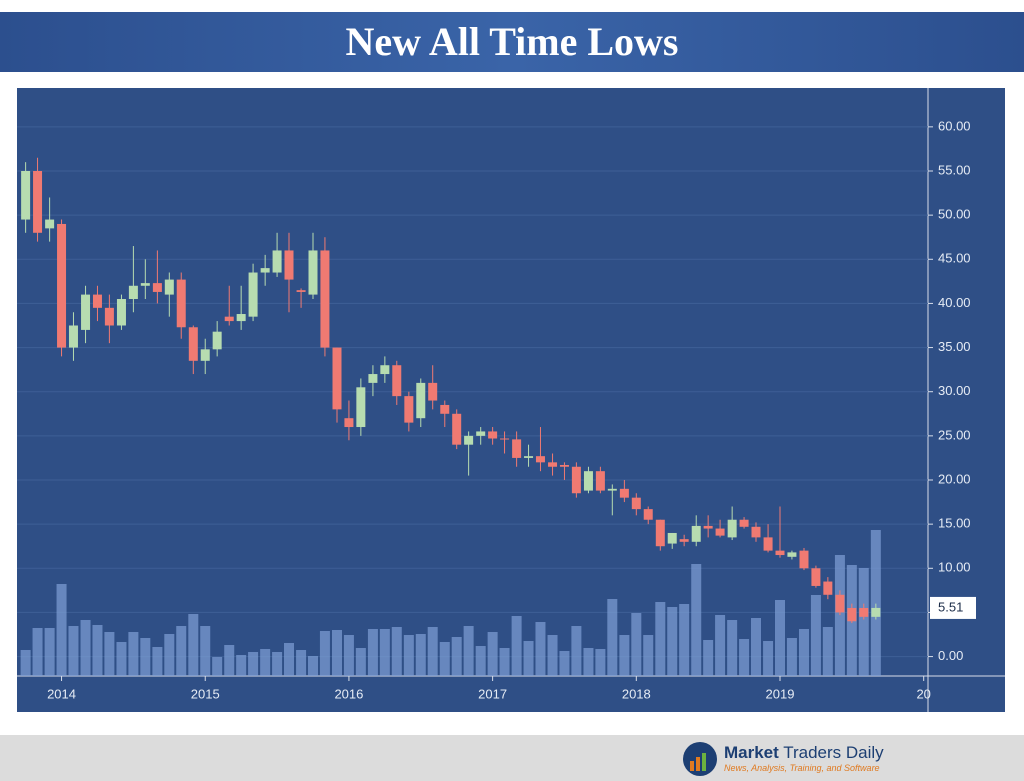 This screenshot has height=781, width=1024. I want to click on y-tick-label: 35.00, so click(954, 346).